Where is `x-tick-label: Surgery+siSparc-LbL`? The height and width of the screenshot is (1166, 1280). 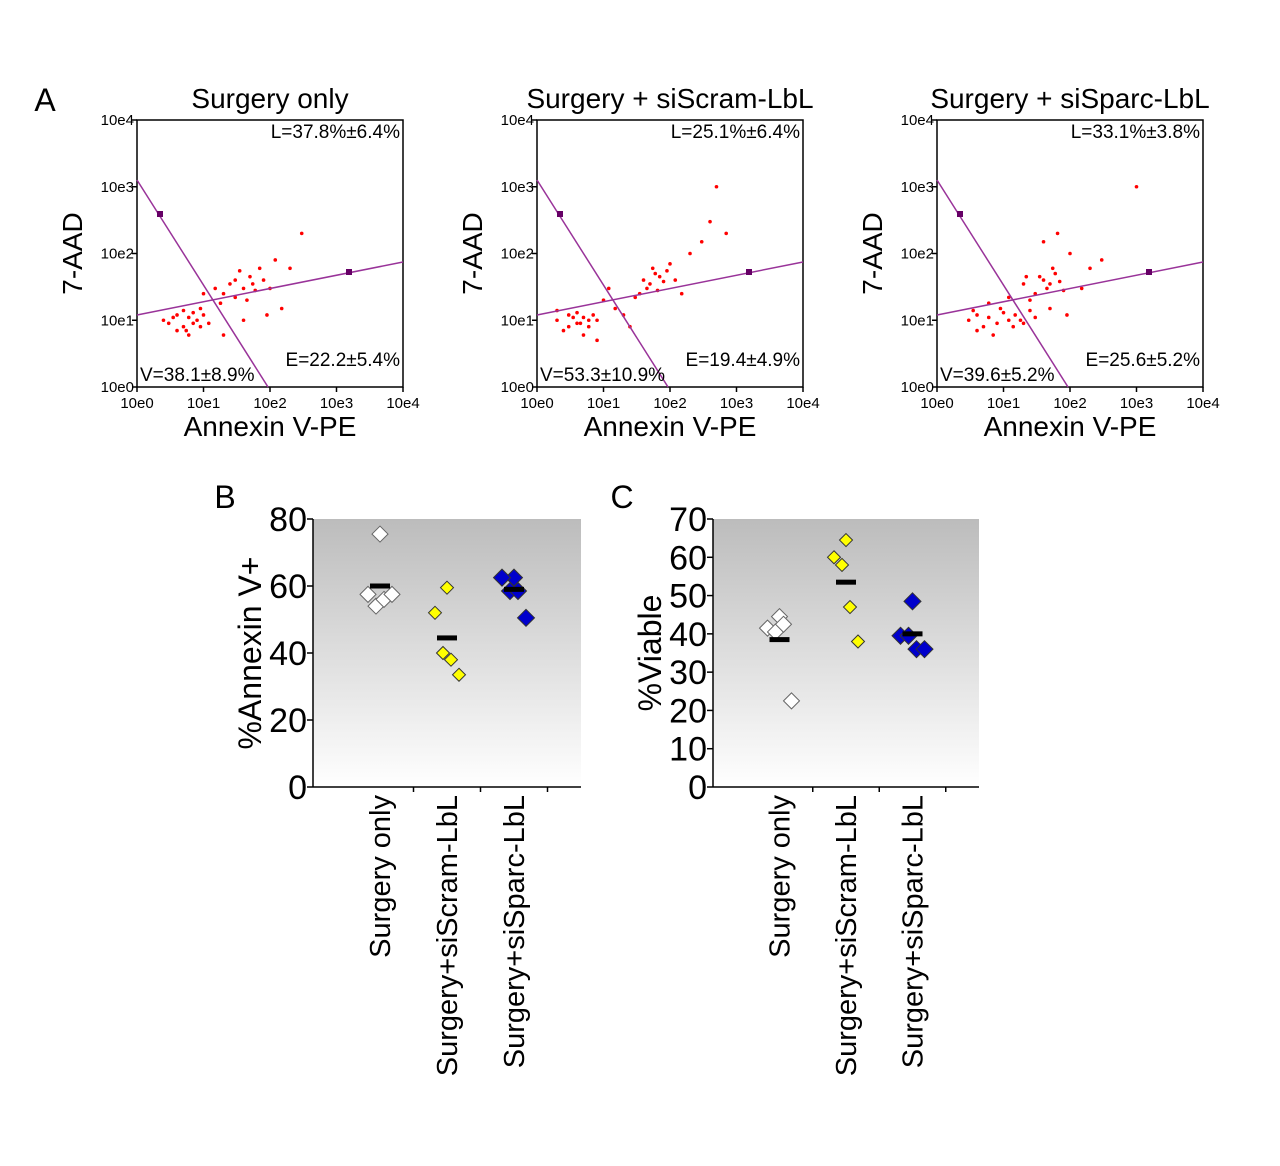
x-tick-label: Surgery+siSparc-LbL is located at coordinates (515, 931).